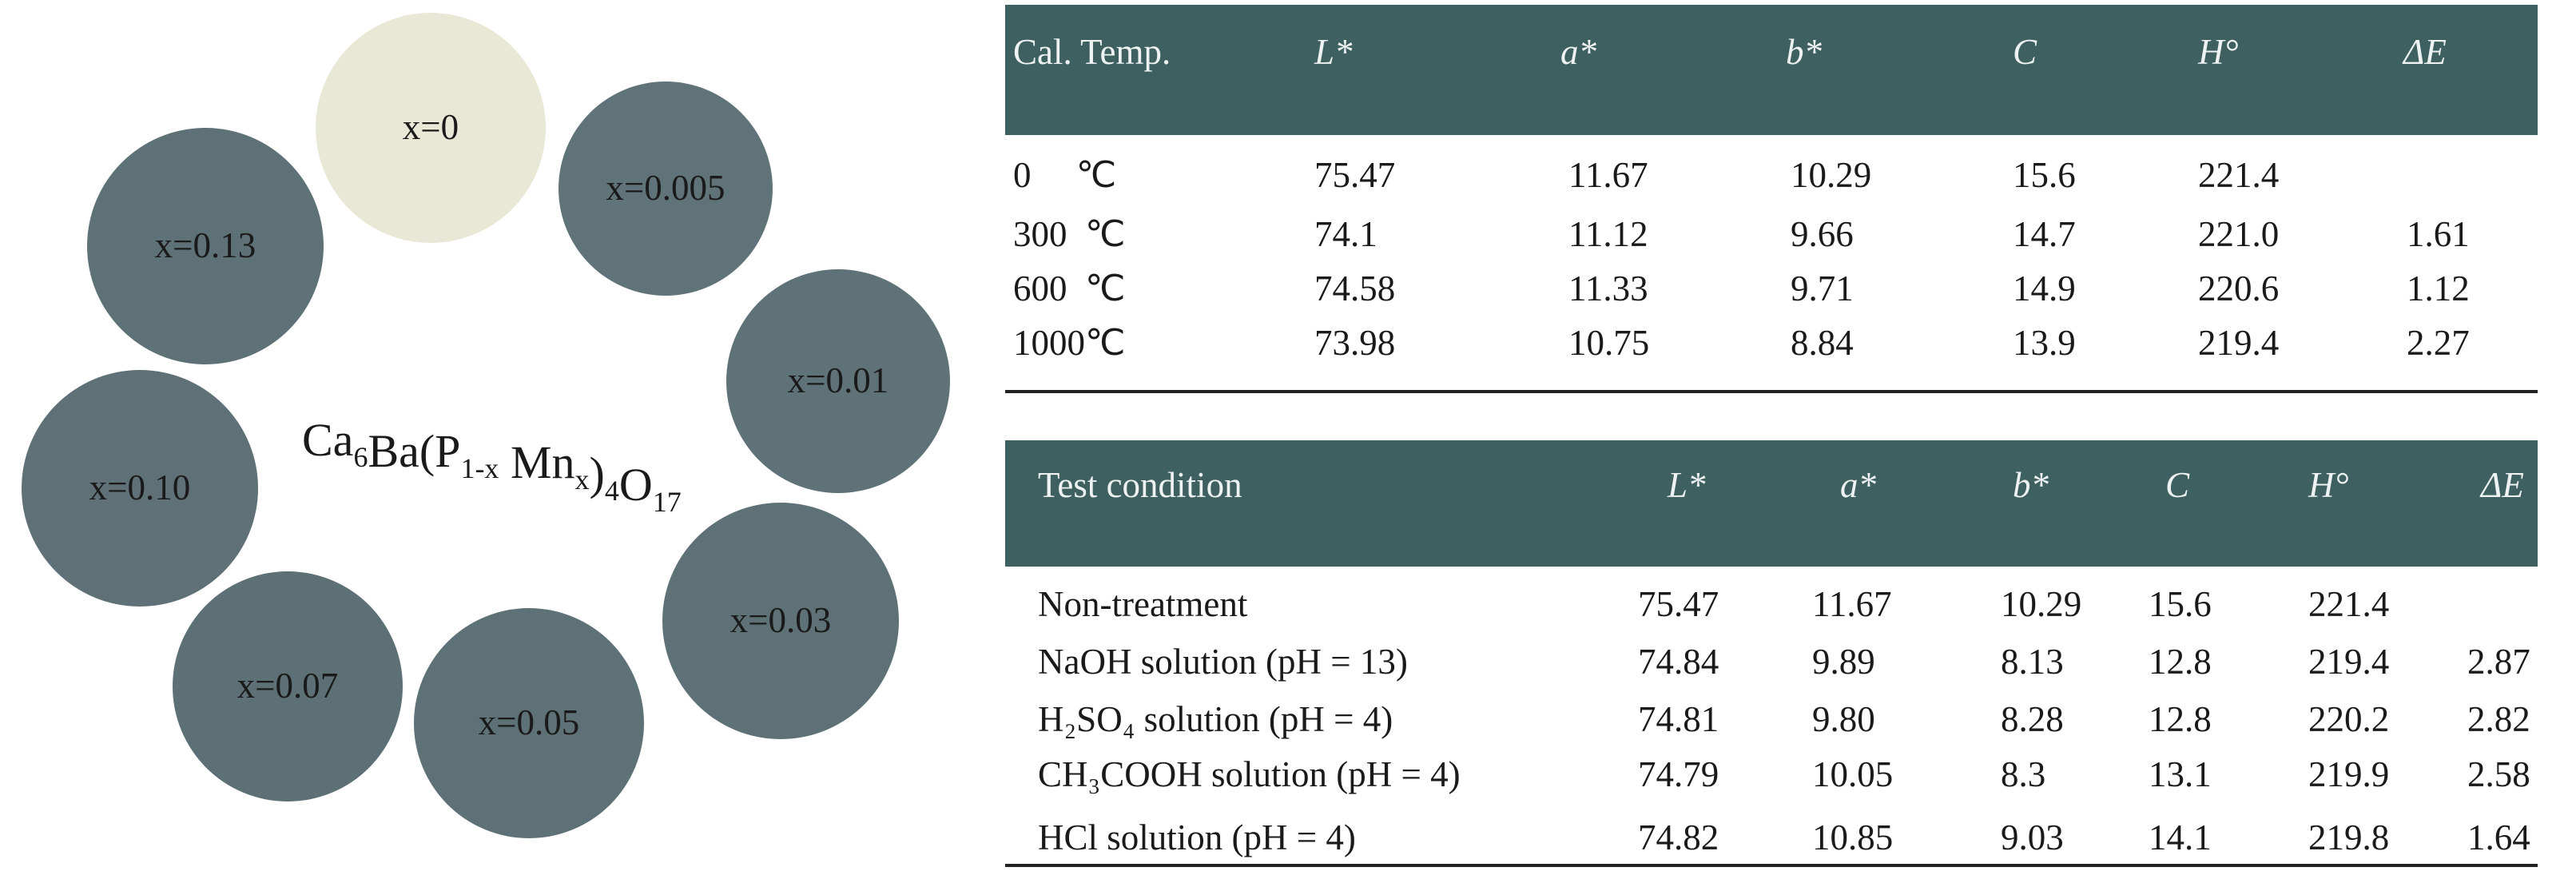 The image size is (2576, 891). I want to click on value-cell: 1.61, so click(2438, 234).